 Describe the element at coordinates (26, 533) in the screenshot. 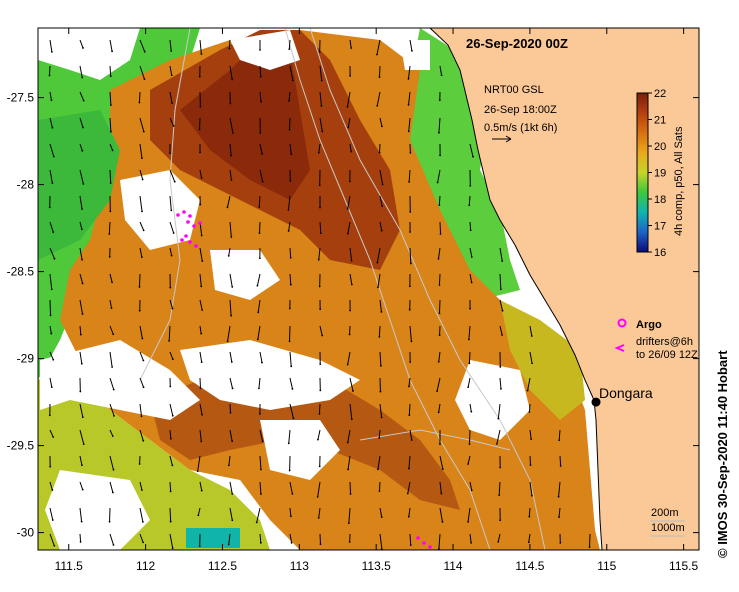

I see `y-tick-label: -30` at that location.